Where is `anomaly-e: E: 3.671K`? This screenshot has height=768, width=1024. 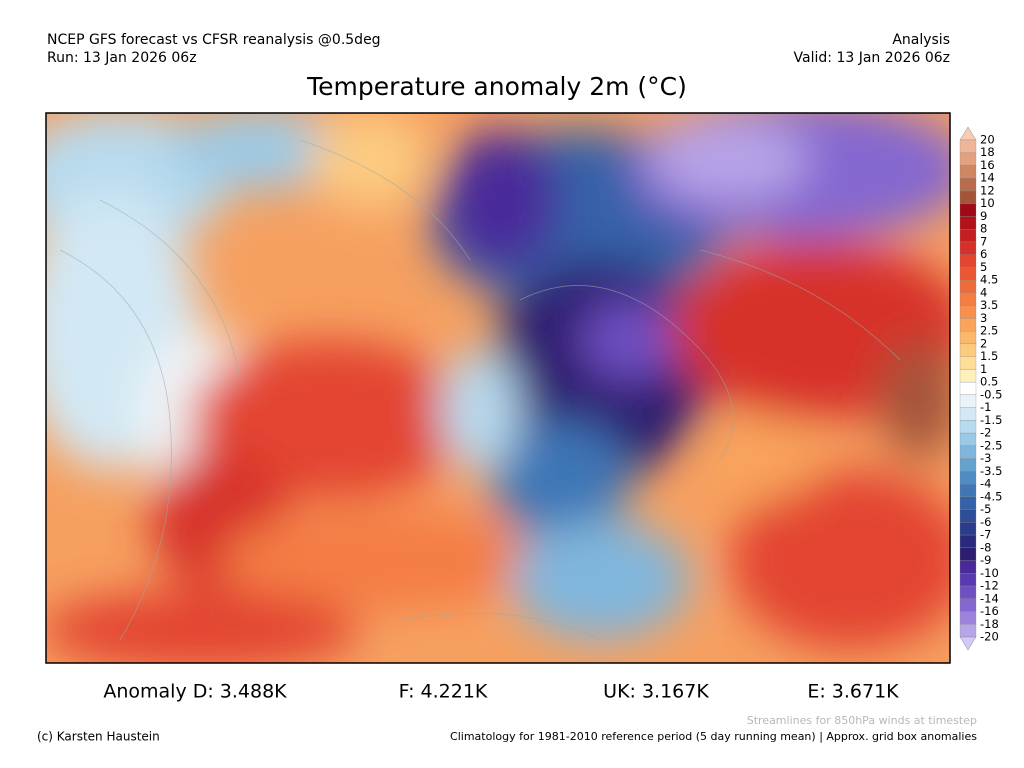
anomaly-e: E: 3.671K is located at coordinates (853, 692).